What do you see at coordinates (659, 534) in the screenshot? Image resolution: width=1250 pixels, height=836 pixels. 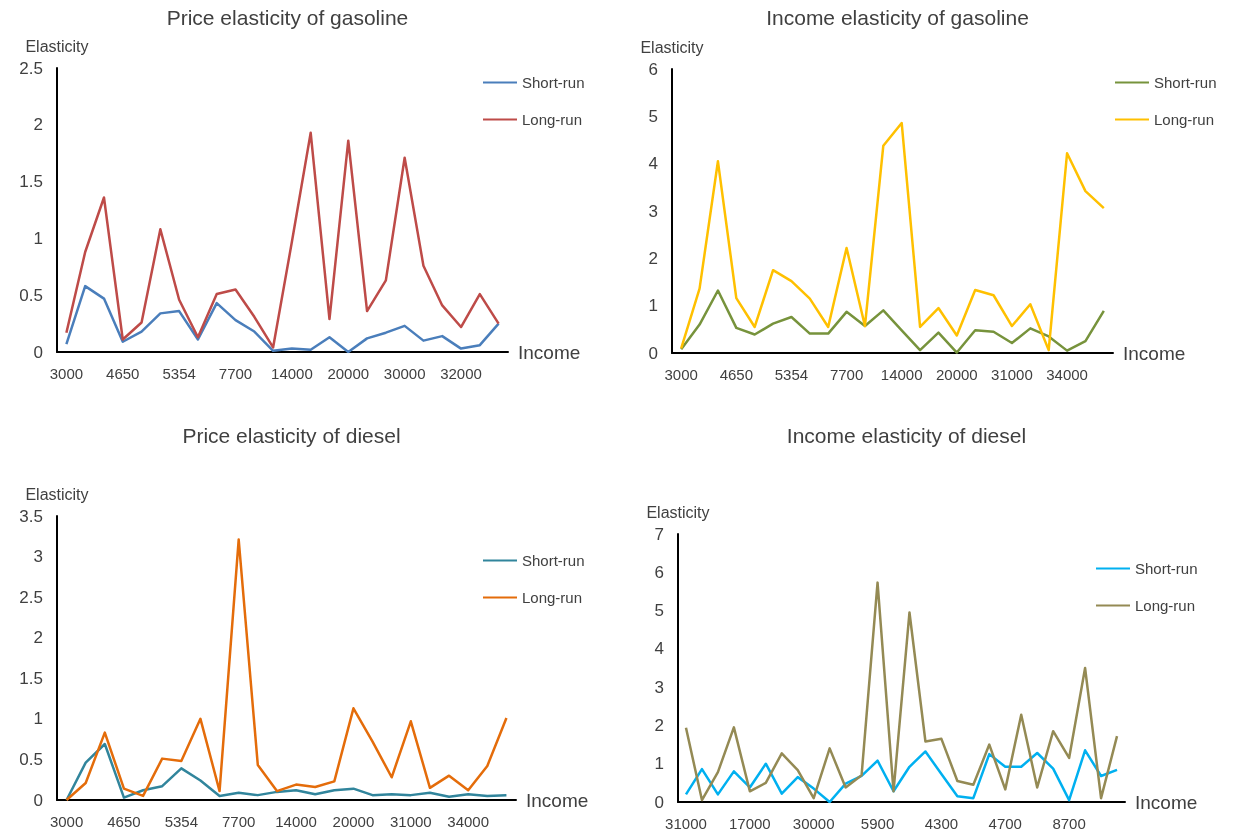 I see `y-tick-label: 7` at bounding box center [659, 534].